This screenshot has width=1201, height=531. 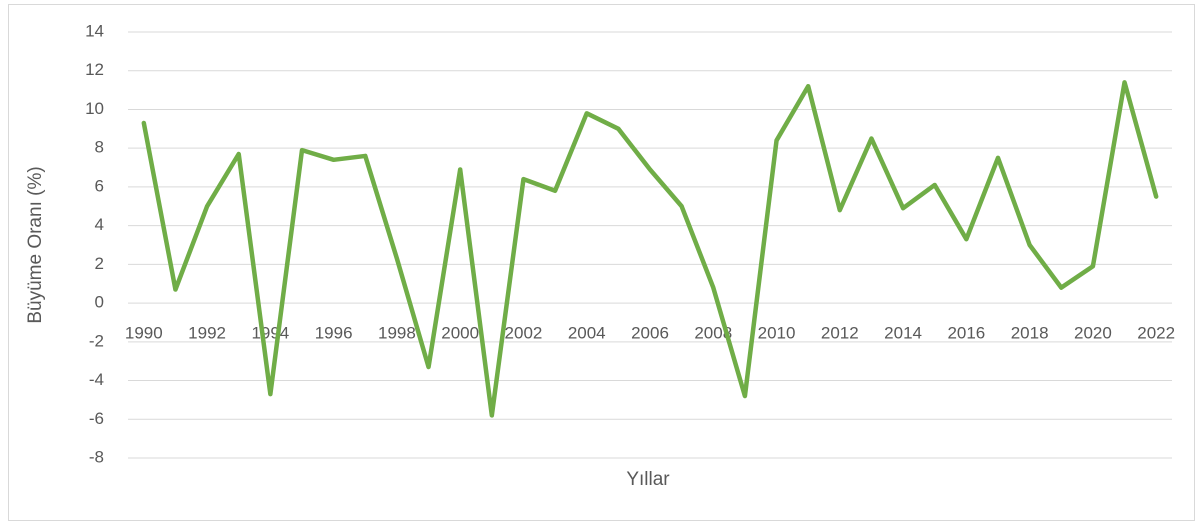 What do you see at coordinates (903, 333) in the screenshot?
I see `x-tick-label: 2014` at bounding box center [903, 333].